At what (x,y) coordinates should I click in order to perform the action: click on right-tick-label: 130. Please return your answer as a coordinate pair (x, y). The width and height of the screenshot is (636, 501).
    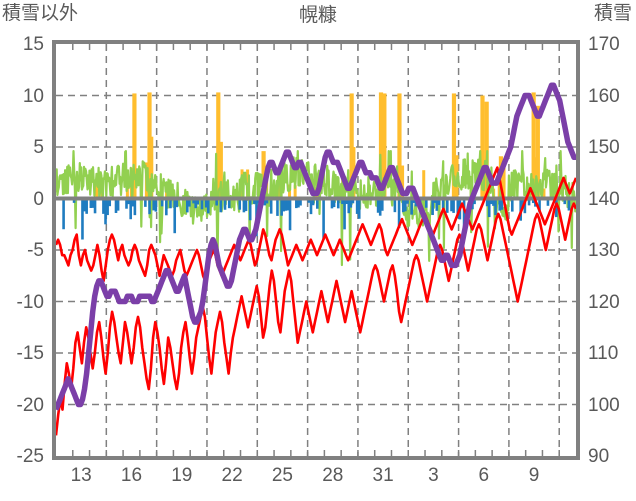
    Looking at the image, I should click on (604, 250).